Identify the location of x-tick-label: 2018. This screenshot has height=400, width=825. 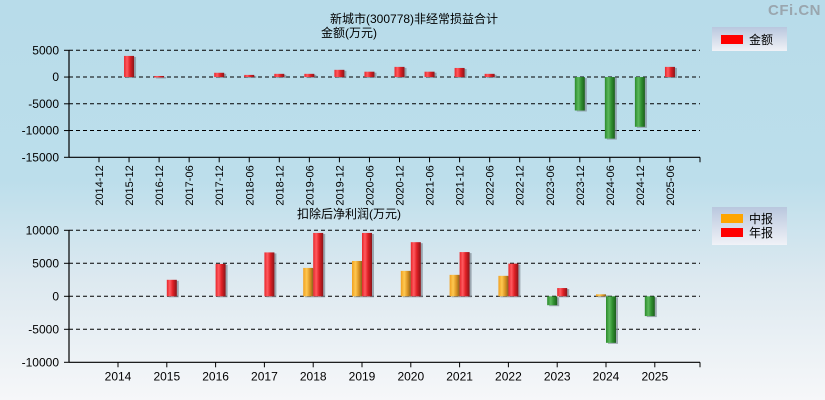
(313, 376).